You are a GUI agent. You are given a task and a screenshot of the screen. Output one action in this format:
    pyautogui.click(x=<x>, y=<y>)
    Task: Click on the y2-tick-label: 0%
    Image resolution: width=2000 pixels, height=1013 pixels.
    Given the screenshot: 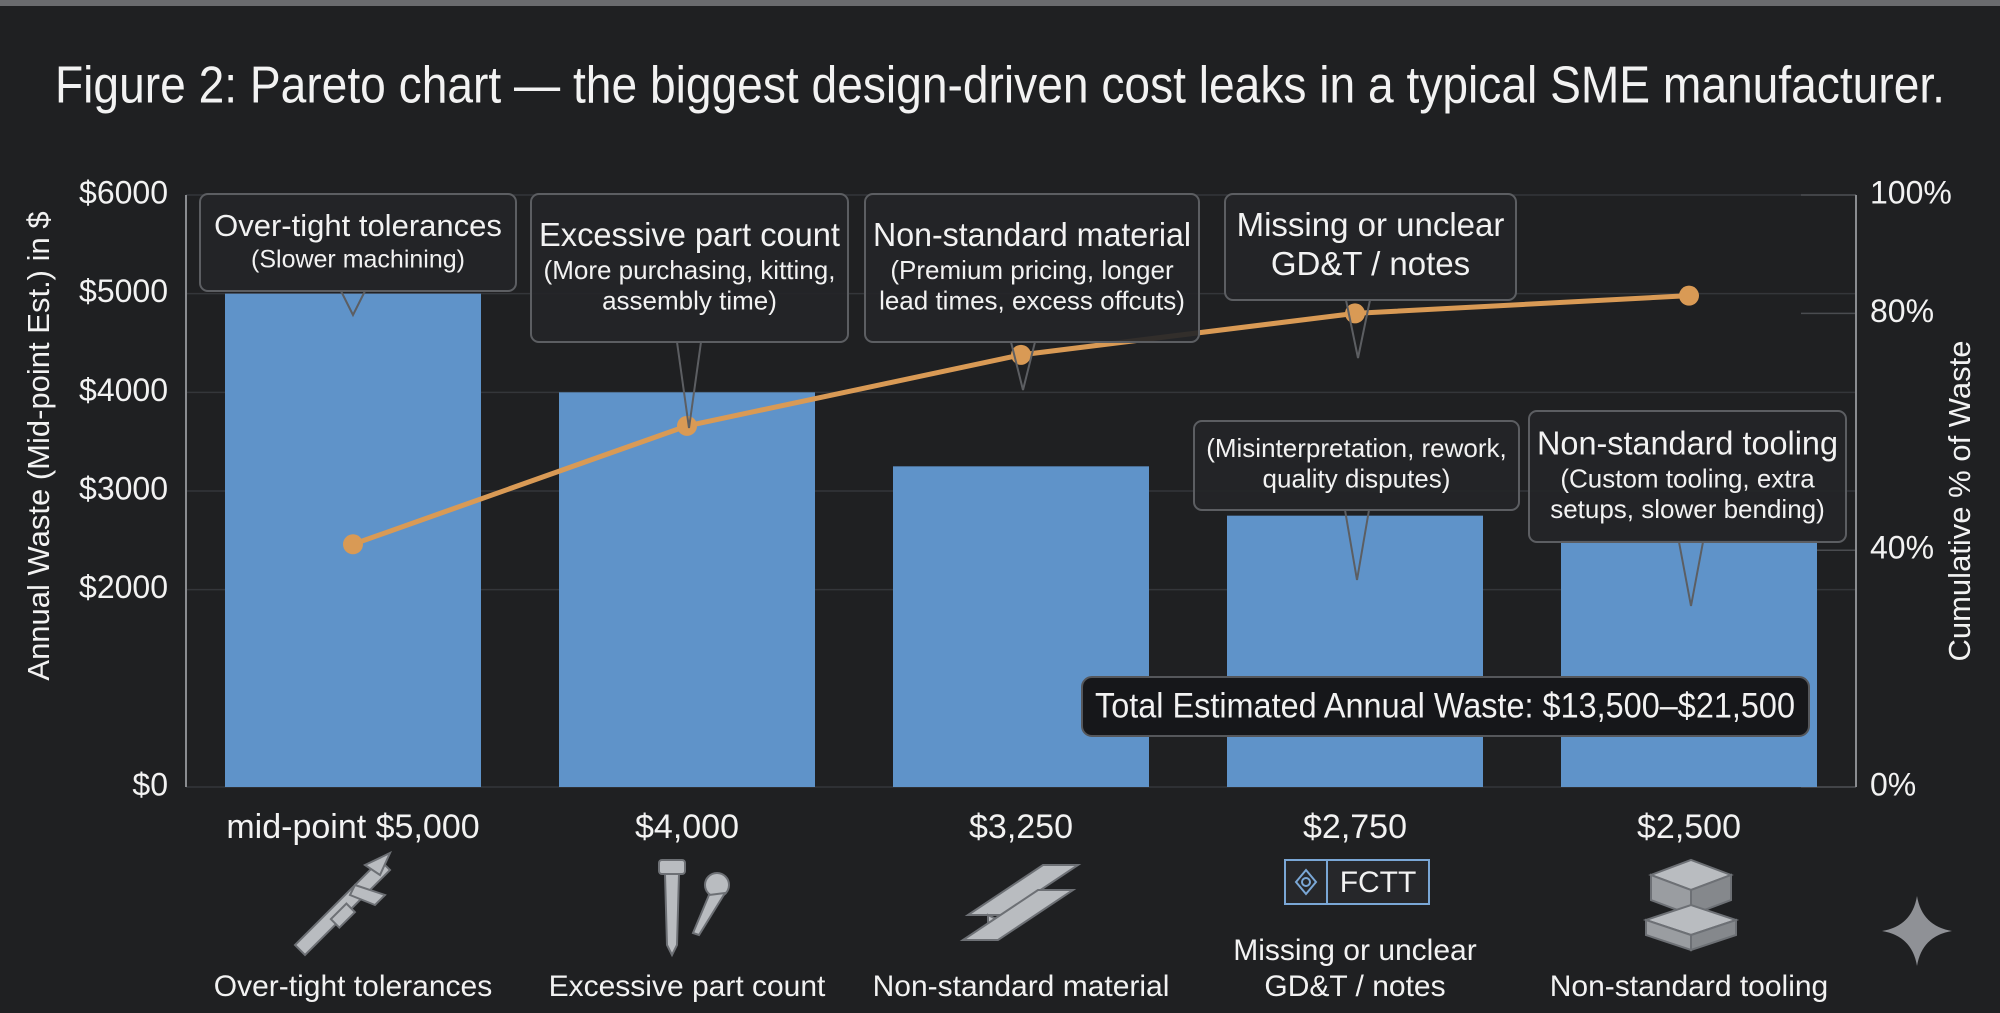 What is the action you would take?
    pyautogui.click(x=1893, y=784)
    